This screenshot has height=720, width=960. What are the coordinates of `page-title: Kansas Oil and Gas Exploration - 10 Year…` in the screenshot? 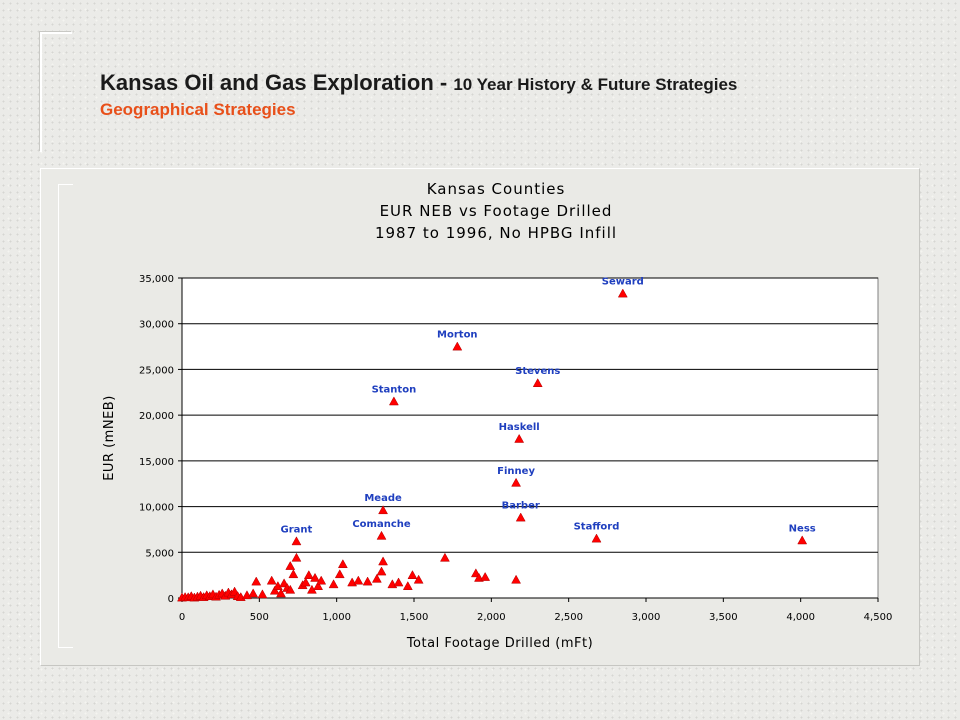 It's located at (520, 83).